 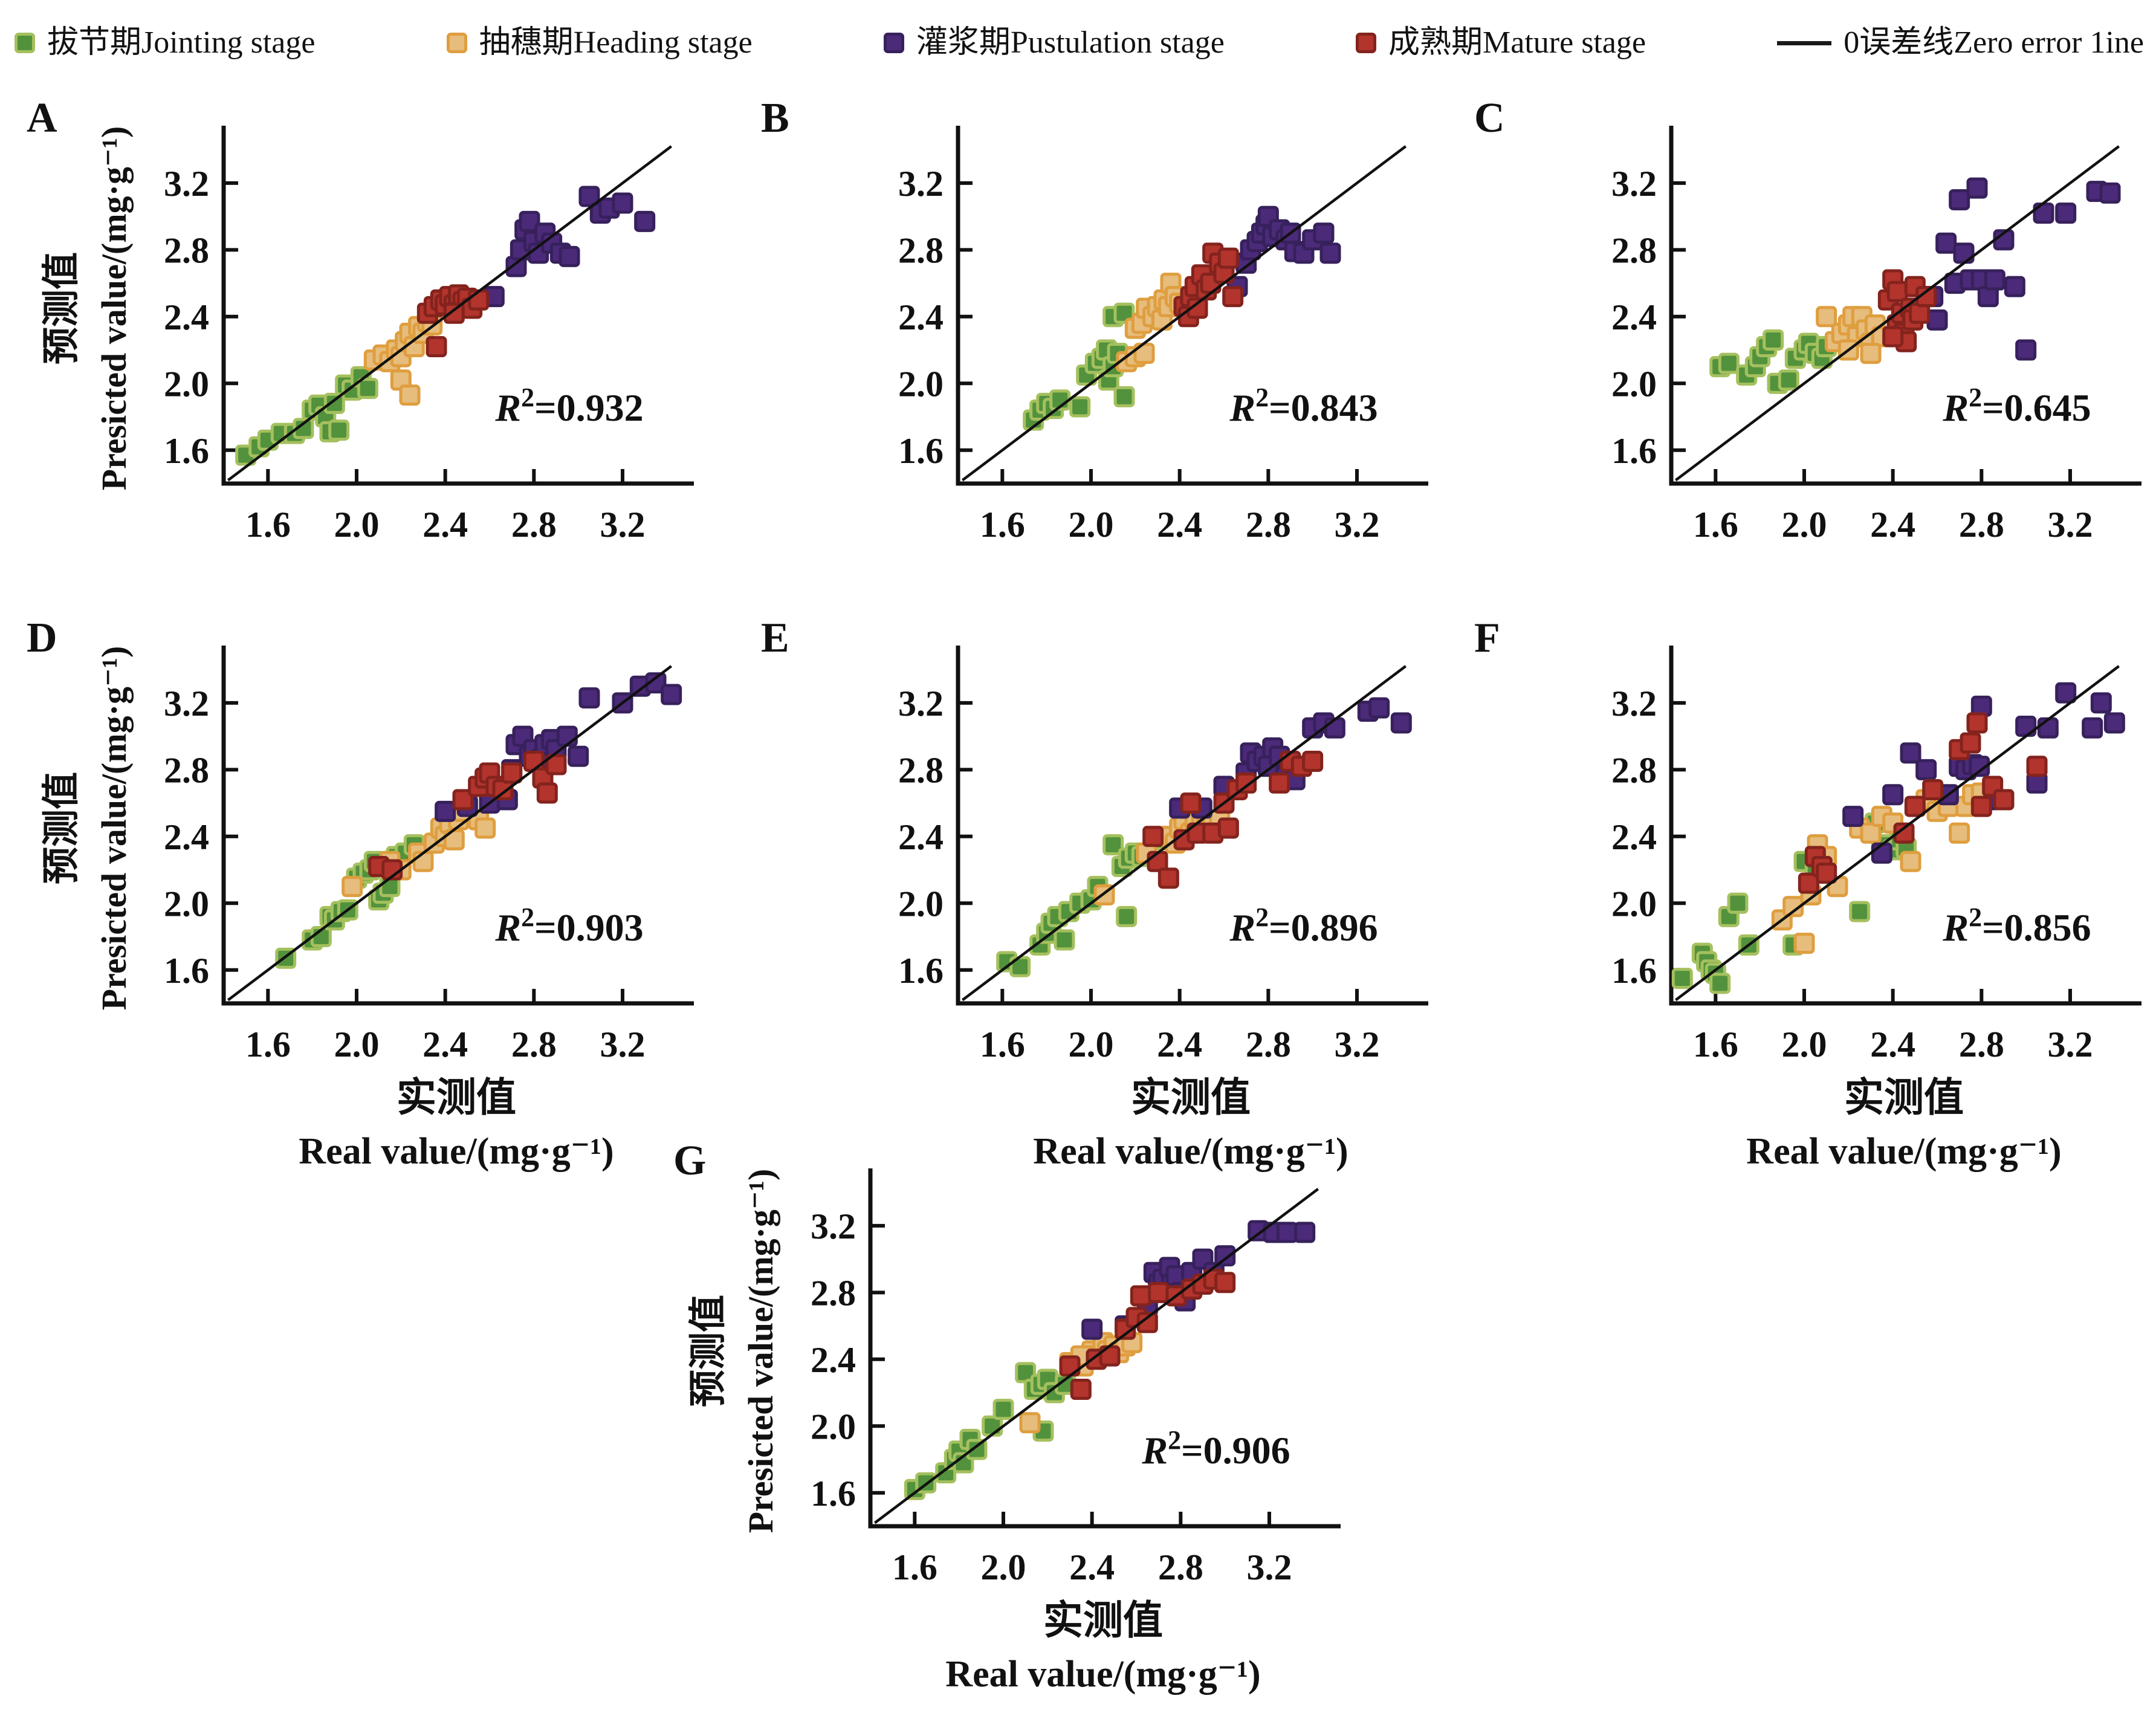 I want to click on jointing-marker-icon, so click(x=25, y=43).